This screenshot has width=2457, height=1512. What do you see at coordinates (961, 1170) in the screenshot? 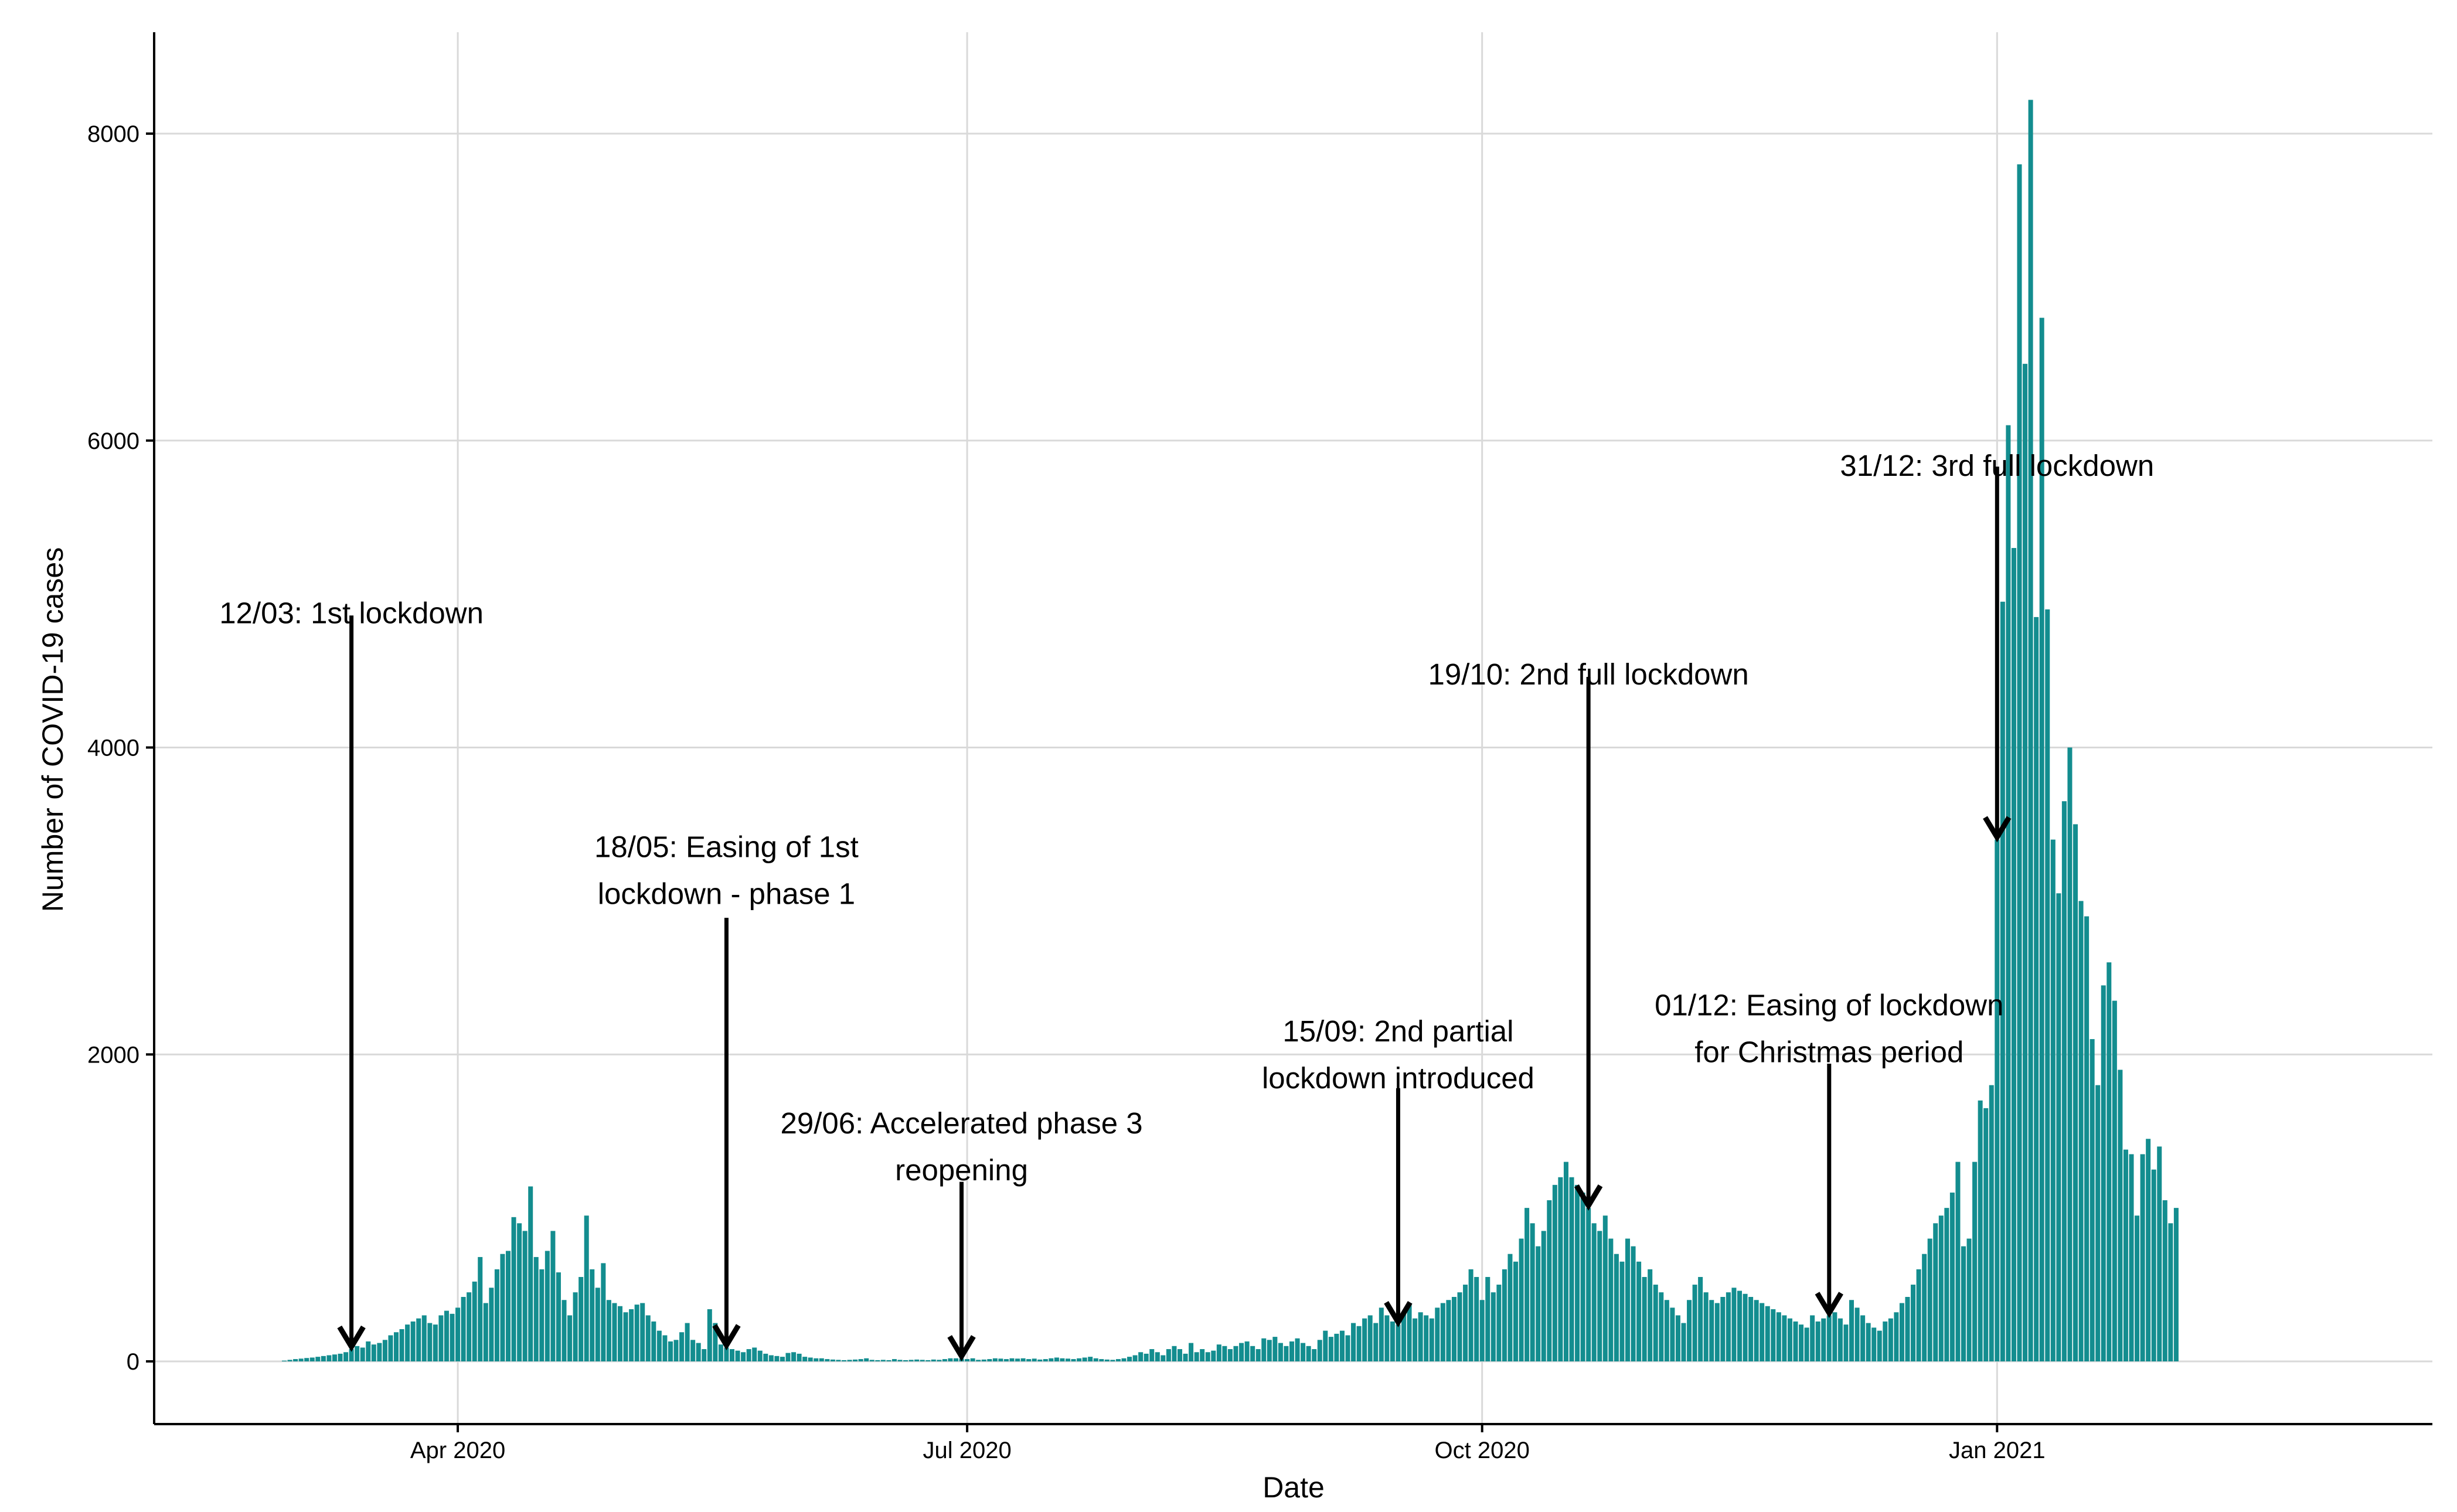
I see `annotation-label: reopening` at bounding box center [961, 1170].